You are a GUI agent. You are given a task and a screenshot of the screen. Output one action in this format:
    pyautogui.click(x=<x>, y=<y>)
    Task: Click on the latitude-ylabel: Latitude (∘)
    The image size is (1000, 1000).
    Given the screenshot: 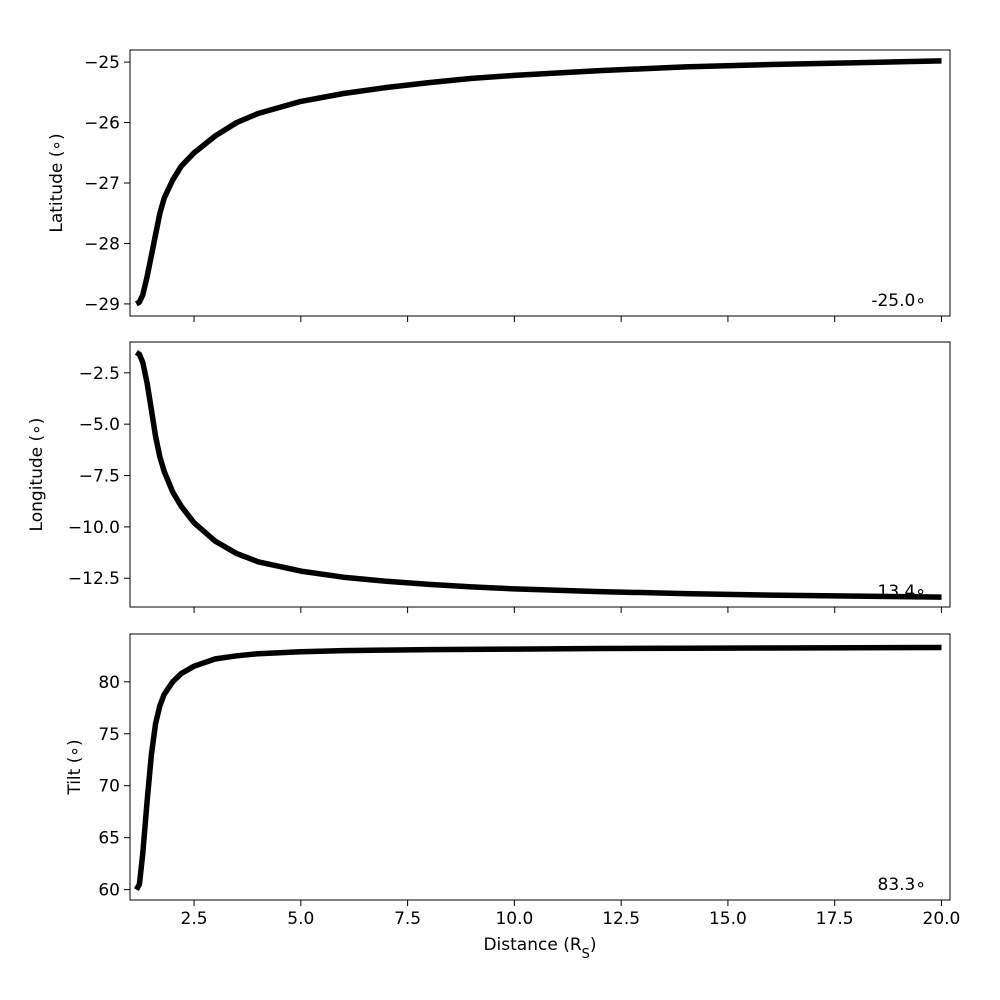 What is the action you would take?
    pyautogui.click(x=57, y=182)
    